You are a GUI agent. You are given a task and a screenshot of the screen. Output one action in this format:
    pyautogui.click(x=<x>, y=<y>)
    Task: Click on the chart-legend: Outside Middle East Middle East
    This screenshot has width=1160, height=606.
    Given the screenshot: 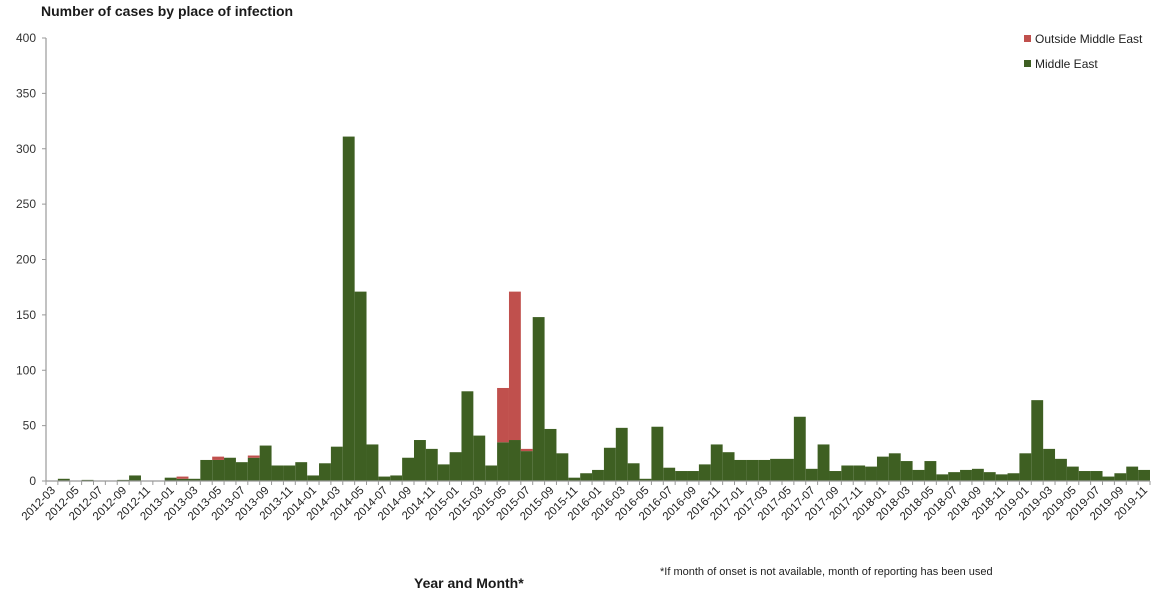 What is the action you would take?
    pyautogui.click(x=1083, y=51)
    